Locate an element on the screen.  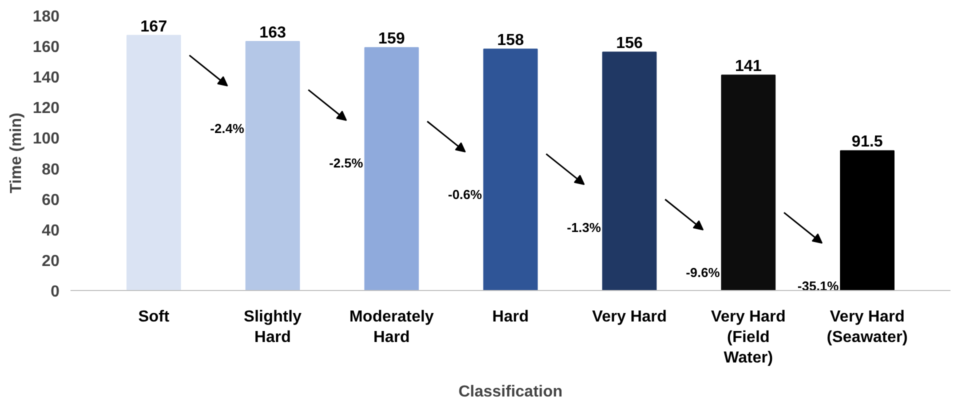
data-label: 91.5 is located at coordinates (867, 142).